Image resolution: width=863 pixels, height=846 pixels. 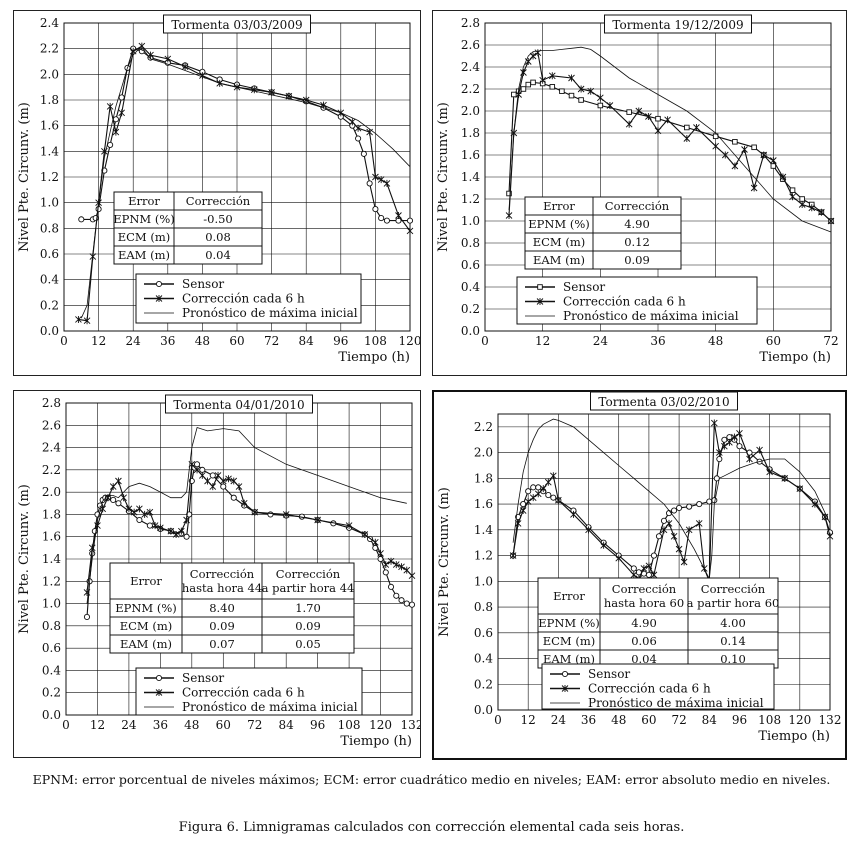 I want to click on table-cell-text: 0.10, so click(x=733, y=659).